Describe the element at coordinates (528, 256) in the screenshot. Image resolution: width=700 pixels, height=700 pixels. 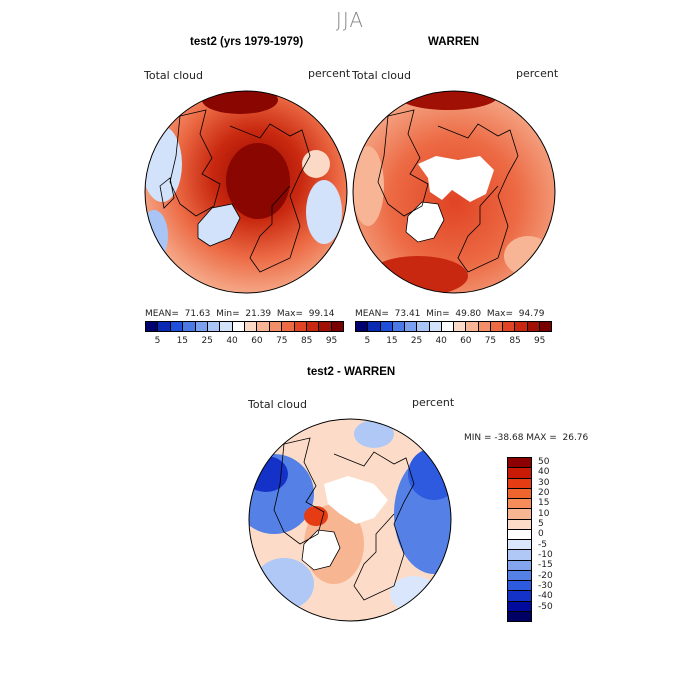
I see `panel2-low-region` at that location.